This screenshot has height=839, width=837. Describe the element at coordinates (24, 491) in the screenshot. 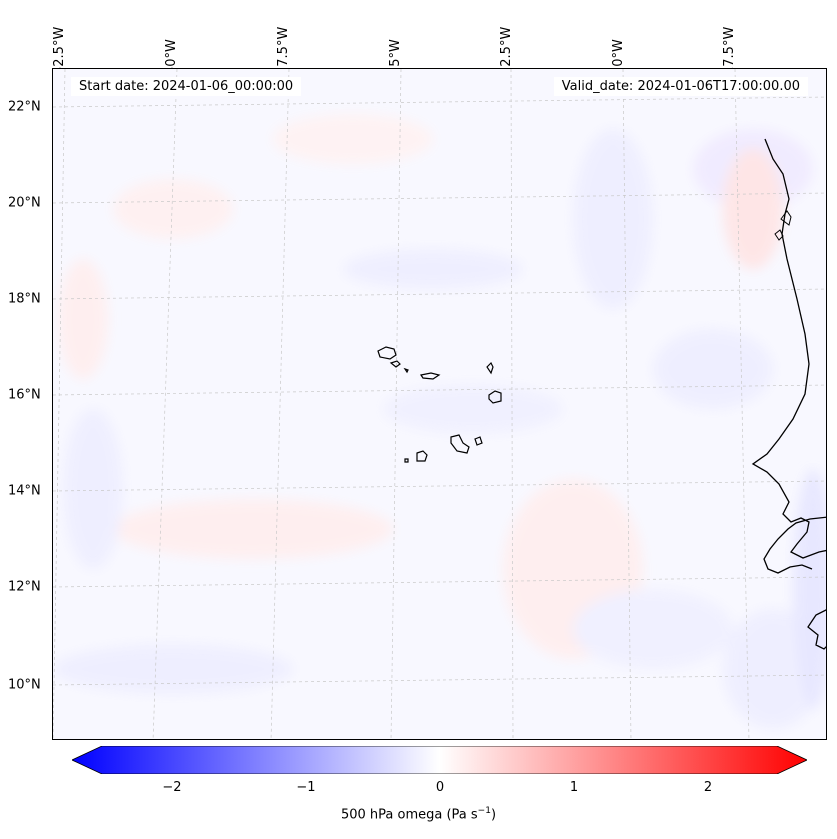

I see `lat-label: 14°N` at that location.